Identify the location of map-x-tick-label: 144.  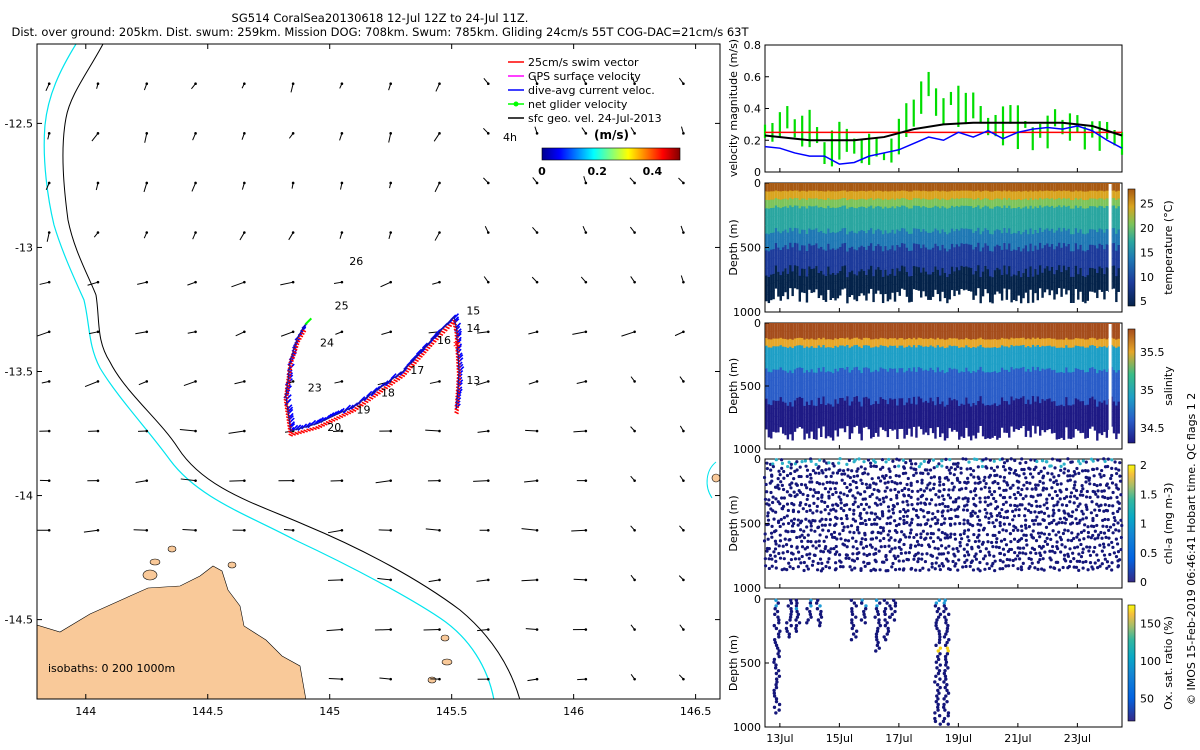
(85, 711).